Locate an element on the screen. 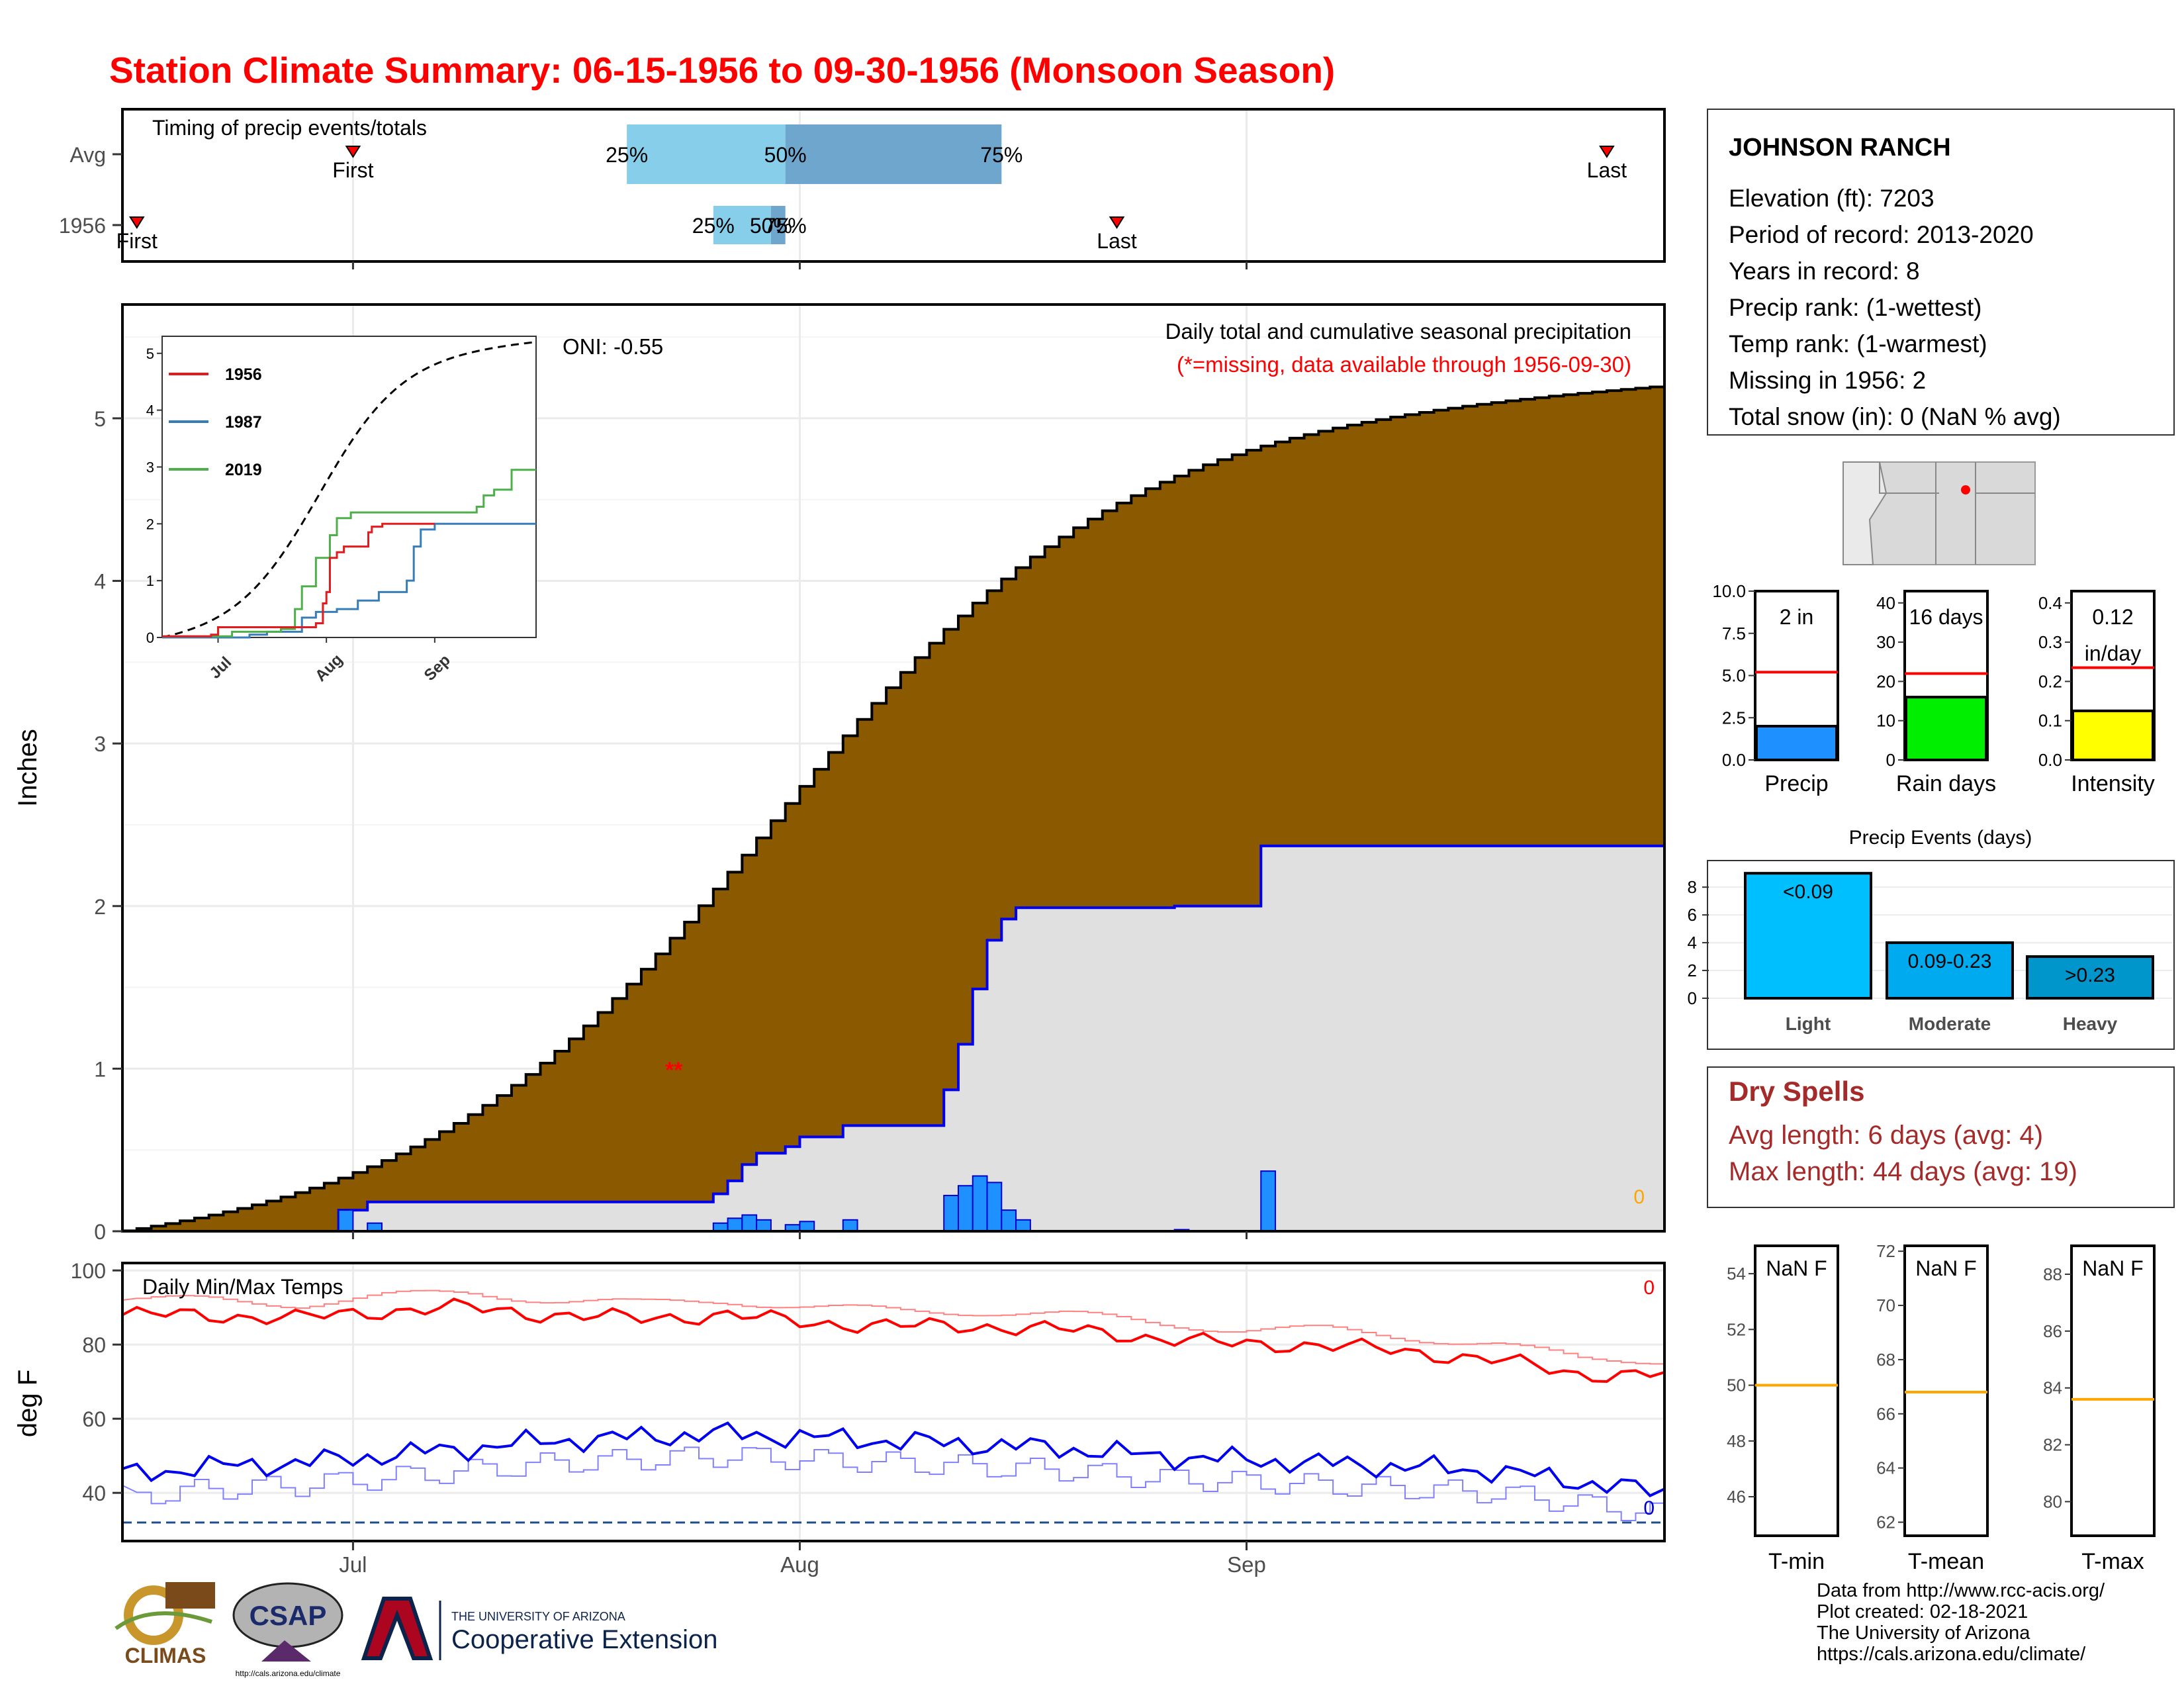  mini-bar-y-tick: 2.5 is located at coordinates (1734, 717).